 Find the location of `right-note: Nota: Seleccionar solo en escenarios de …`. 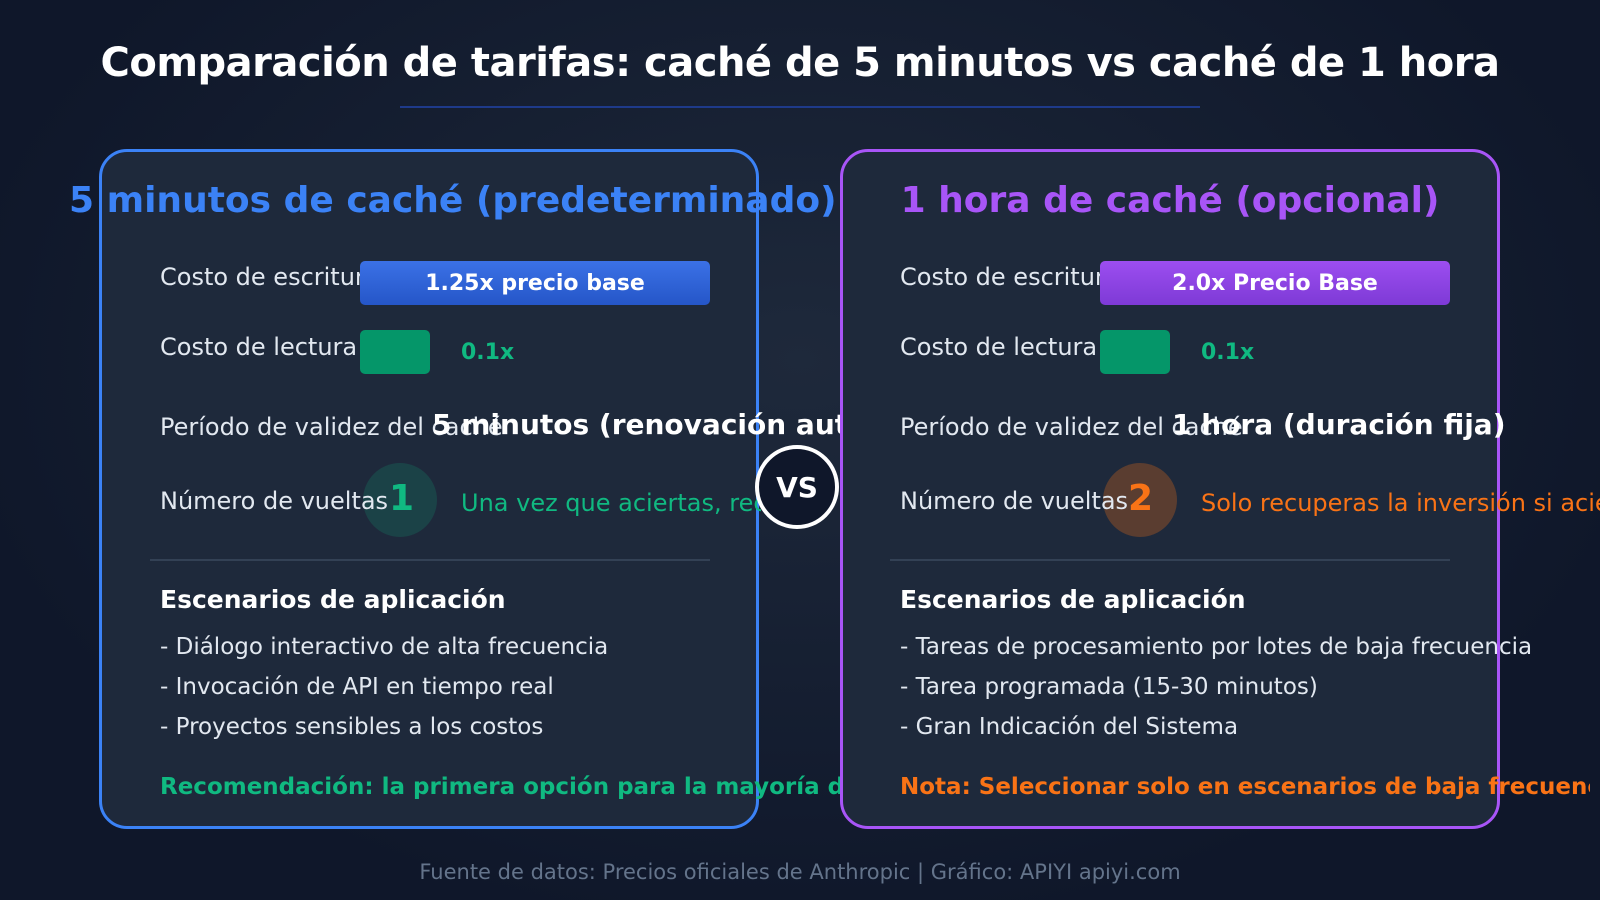

right-note: Nota: Seleccionar solo en escenarios de … is located at coordinates (1245, 787).